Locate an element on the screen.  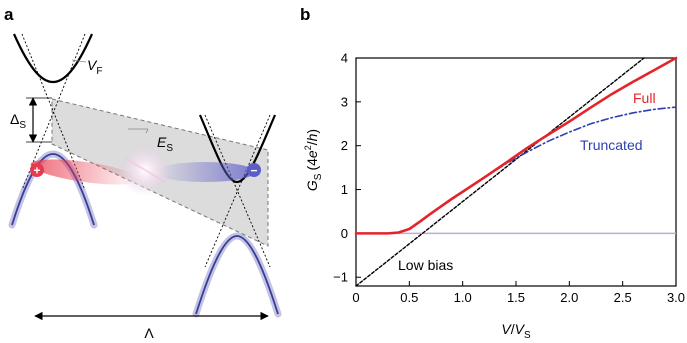
x-tick-label: 2.0 is located at coordinates (569, 297).